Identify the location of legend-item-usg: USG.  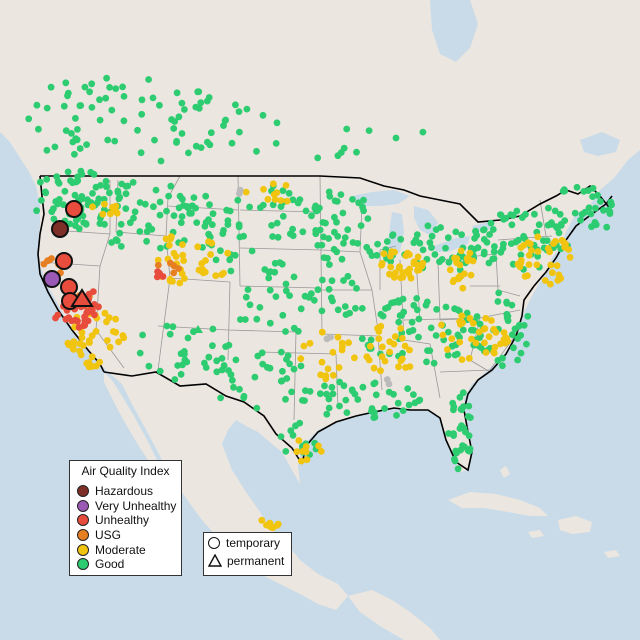
(125, 535).